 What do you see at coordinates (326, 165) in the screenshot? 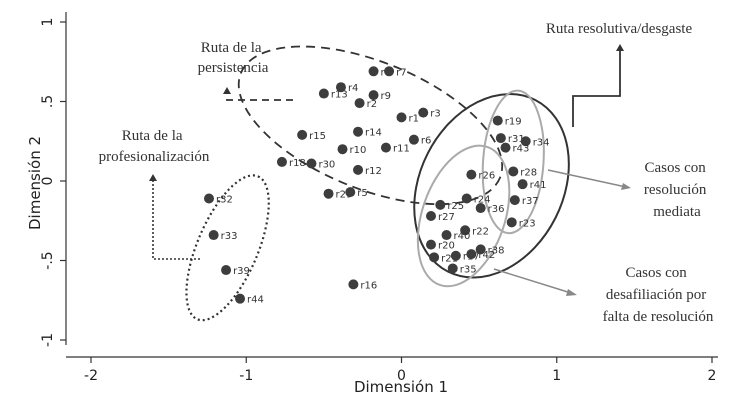
I see `point-label-r30: r30` at bounding box center [326, 165].